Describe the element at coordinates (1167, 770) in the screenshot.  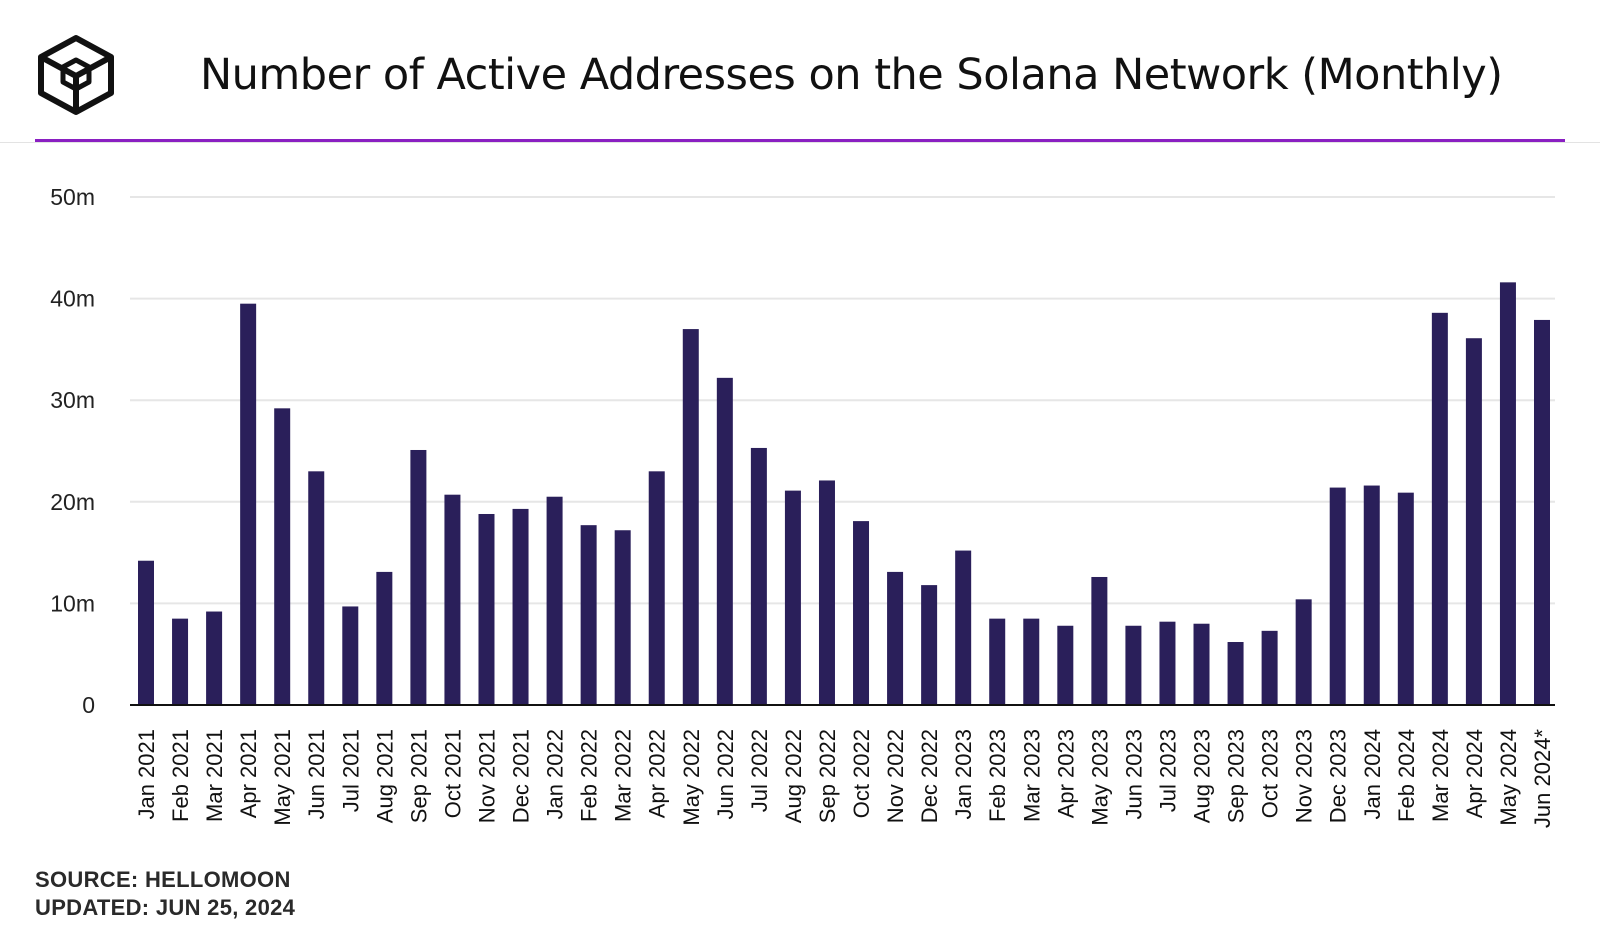
I see `x-tick-label: Jul 2023` at that location.